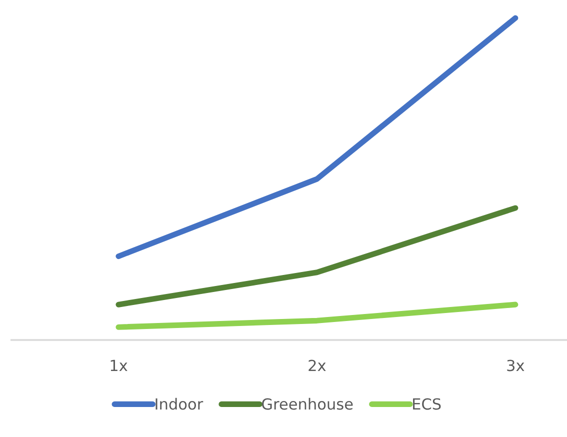 The image size is (567, 437). What do you see at coordinates (515, 366) in the screenshot?
I see `x-tick-label: 3x` at bounding box center [515, 366].